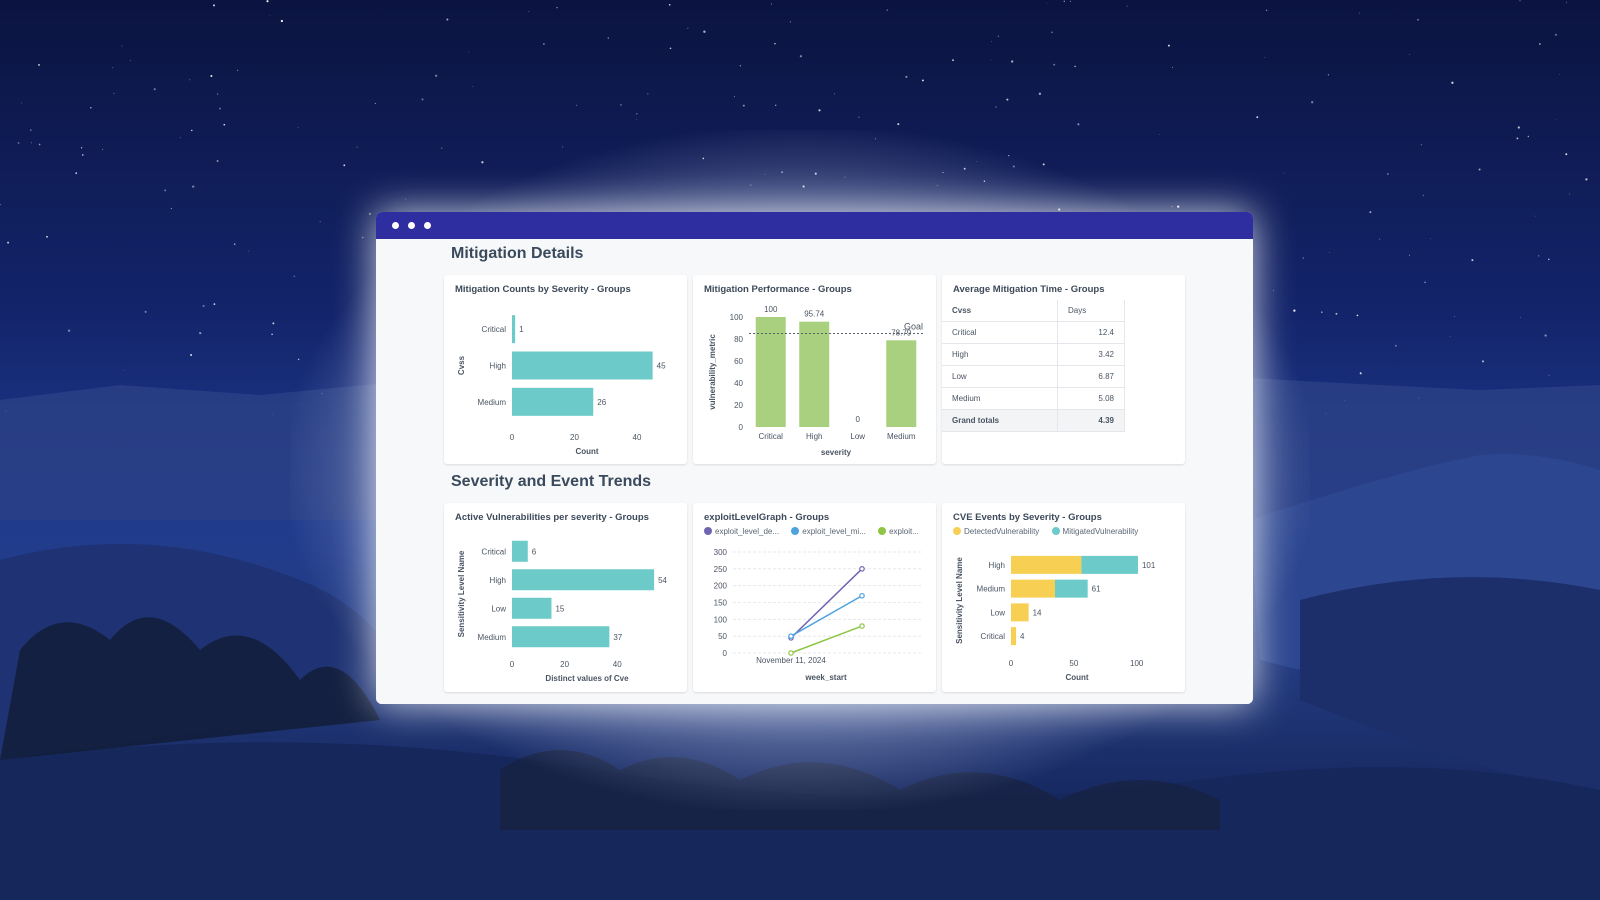  I want to click on row-value: 3.42, so click(1091, 354).